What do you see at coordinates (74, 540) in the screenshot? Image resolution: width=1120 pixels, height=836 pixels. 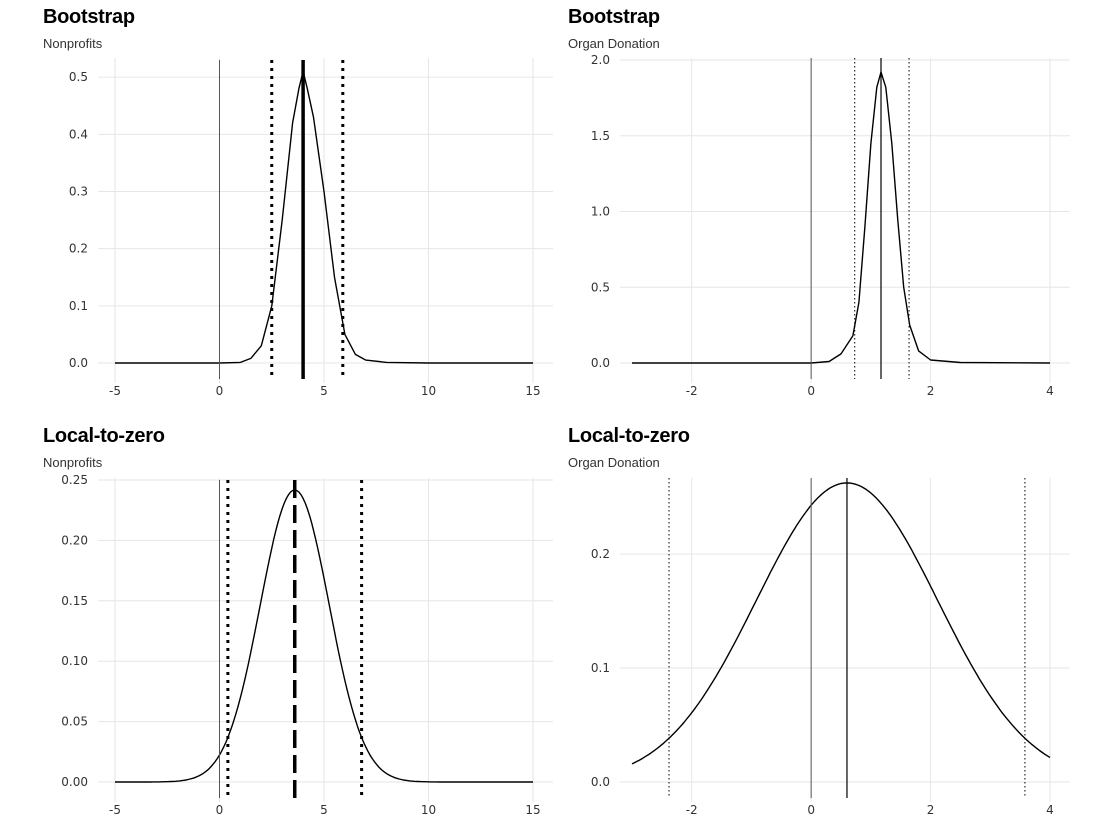 I see `y-tick-label: 0.20` at bounding box center [74, 540].